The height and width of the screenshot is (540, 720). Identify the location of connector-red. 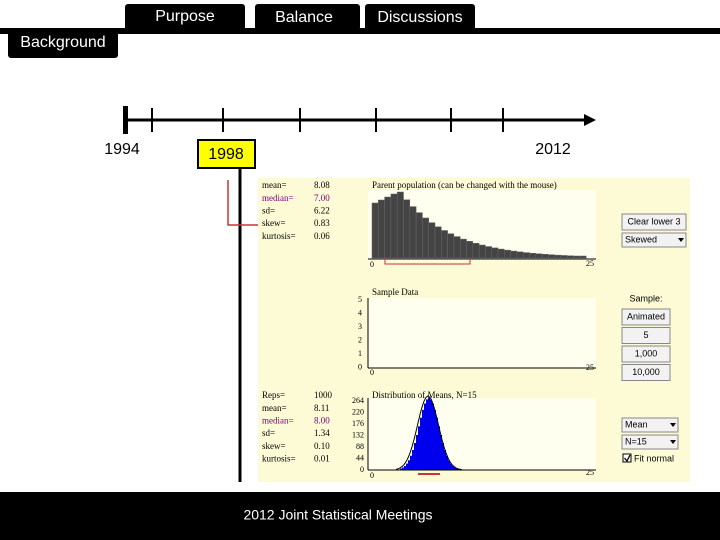
(242, 203).